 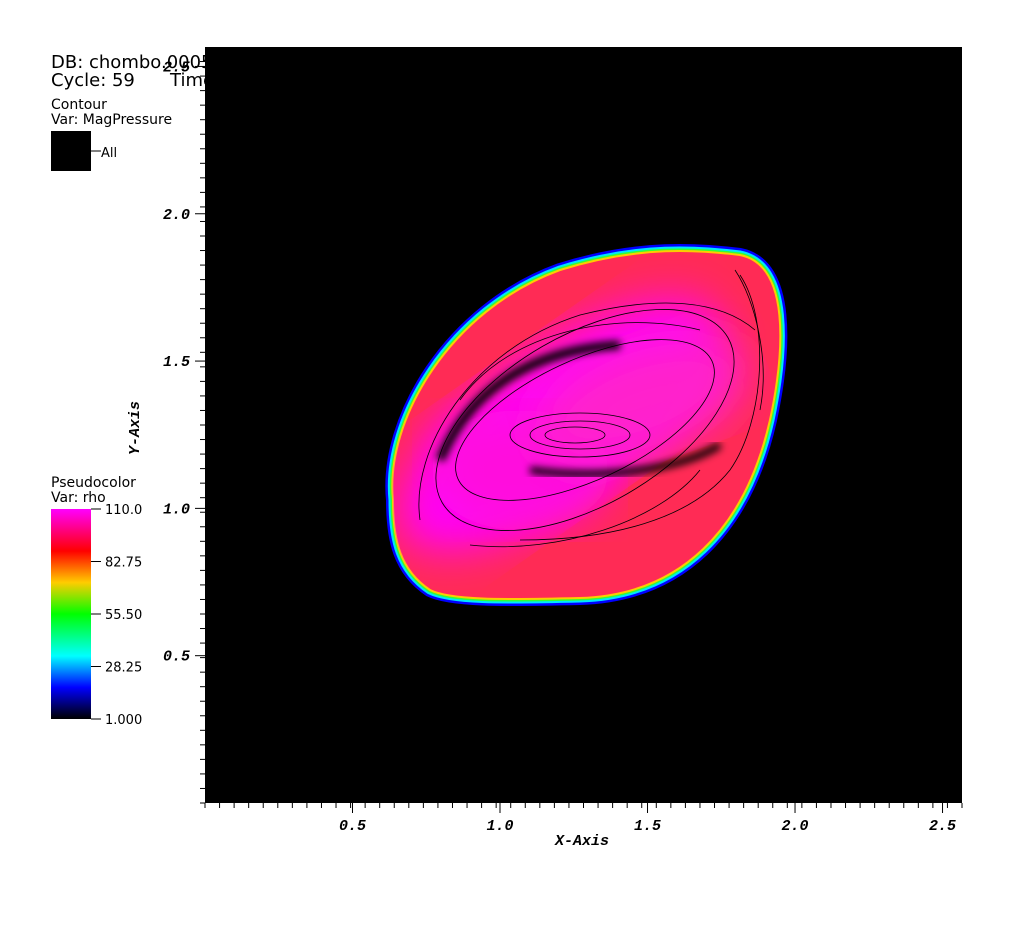 I want to click on database-label: DB: chombo.0005, so click(x=132, y=62).